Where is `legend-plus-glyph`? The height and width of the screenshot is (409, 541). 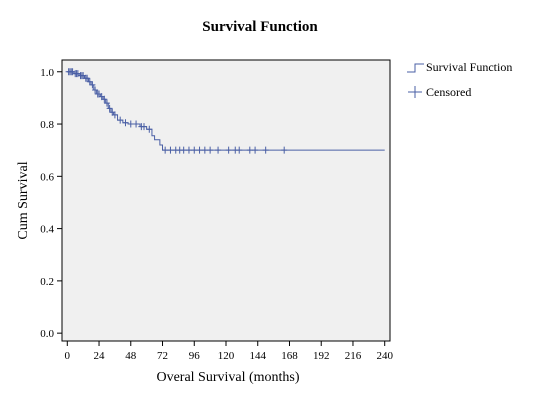 legend-plus-glyph is located at coordinates (415, 92).